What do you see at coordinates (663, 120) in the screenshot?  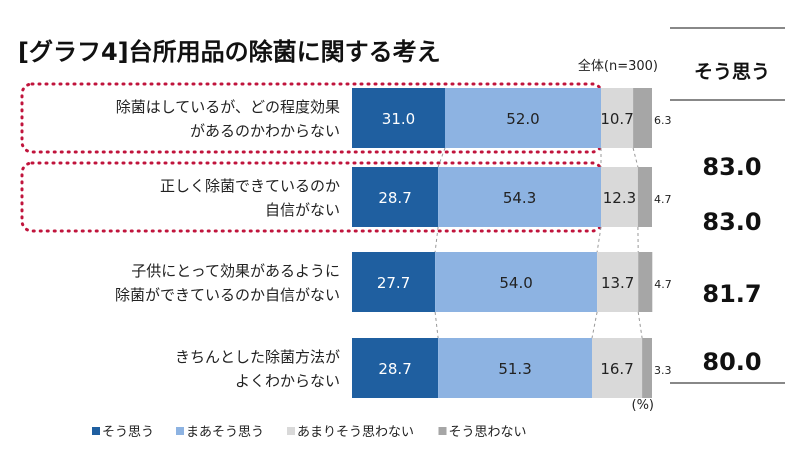 I see `data-label: 6.3` at bounding box center [663, 120].